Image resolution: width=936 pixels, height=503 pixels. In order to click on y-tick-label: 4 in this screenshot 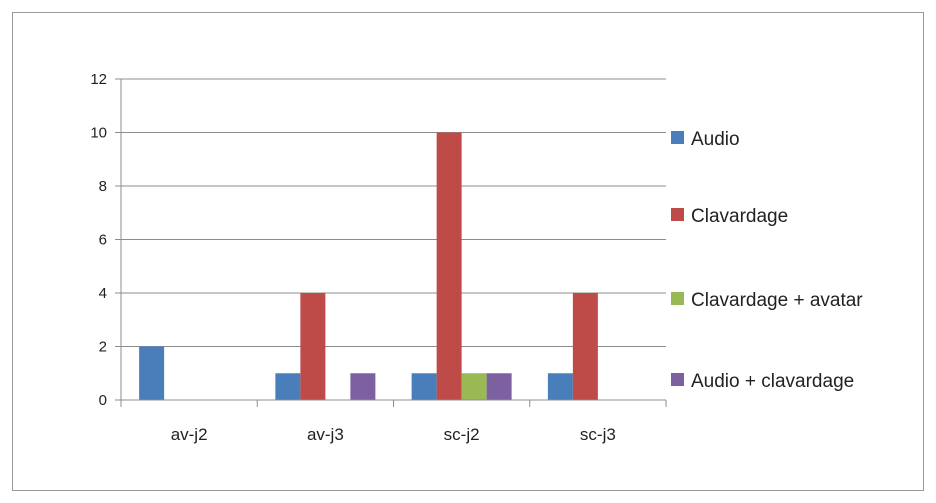, I will do `click(103, 293)`.